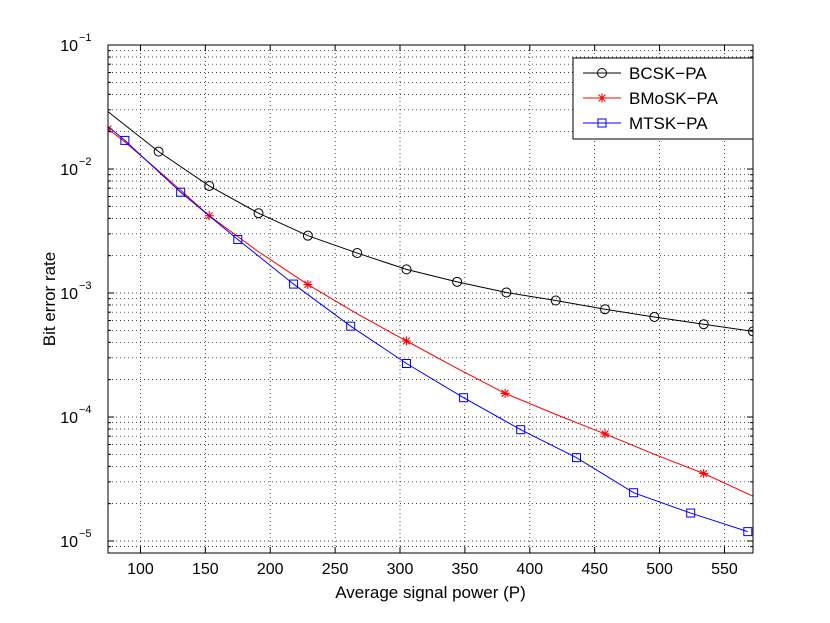 This screenshot has height=623, width=830. I want to click on y-tick-label-exponent: −1, so click(85, 38).